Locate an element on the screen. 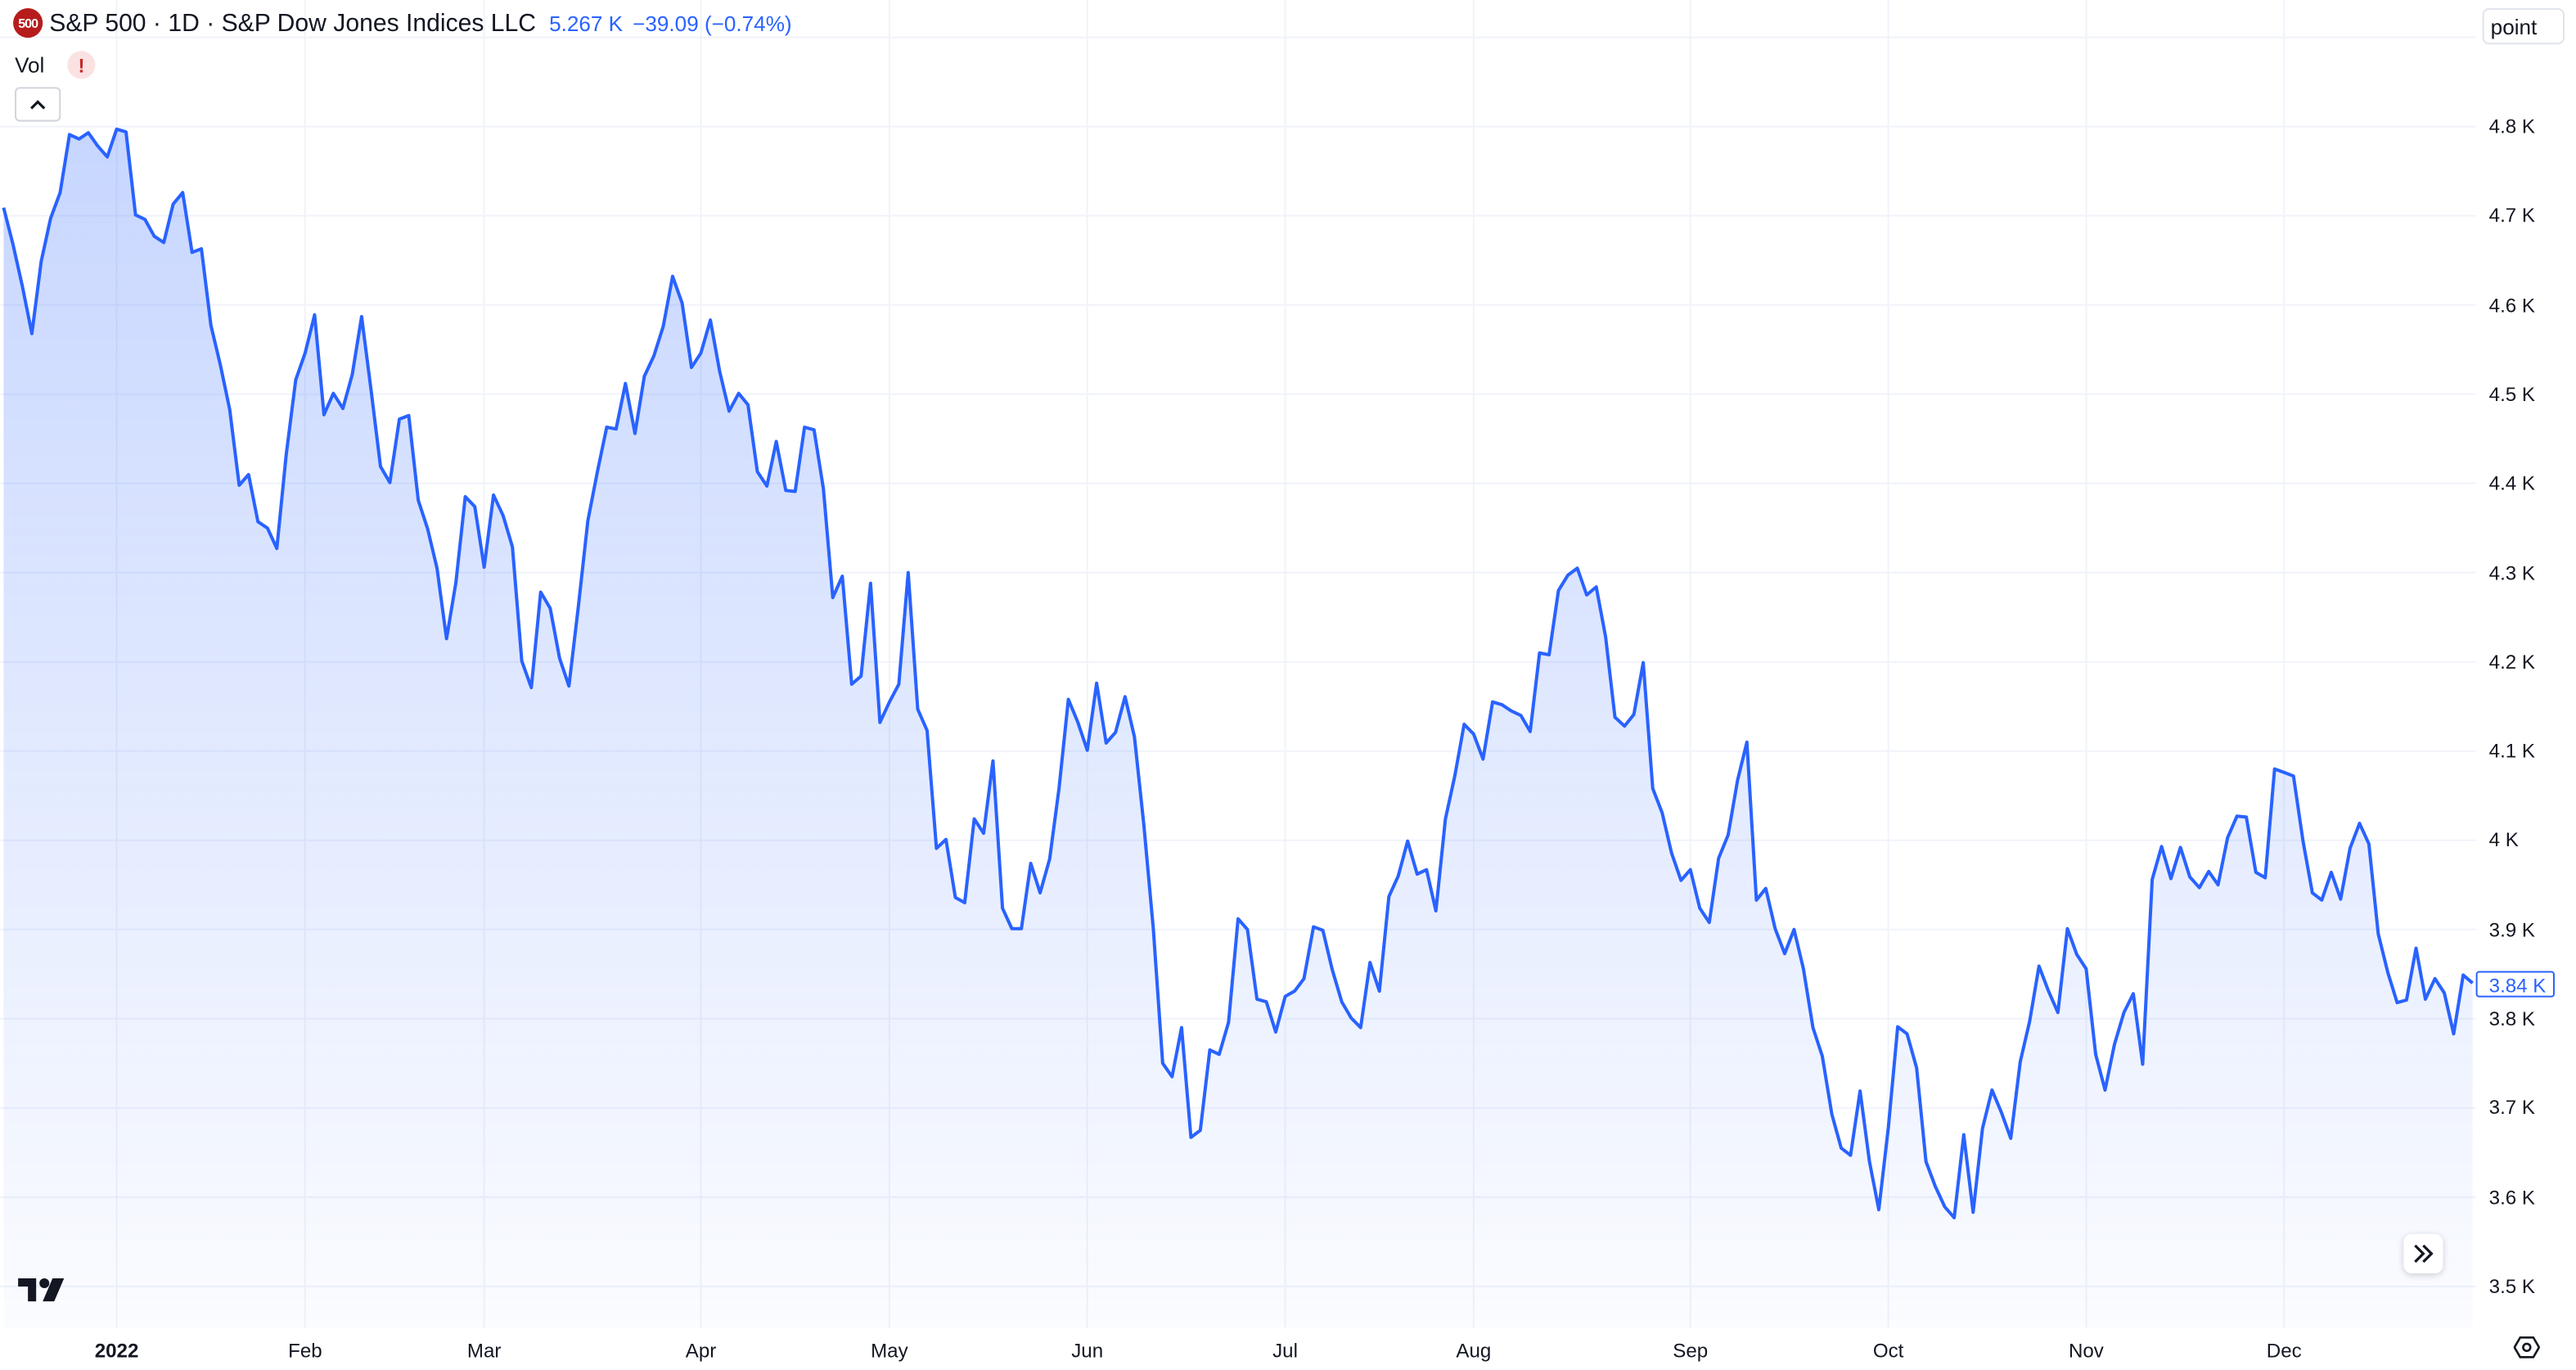  y-tick-label: 3.8 K is located at coordinates (2512, 1018).